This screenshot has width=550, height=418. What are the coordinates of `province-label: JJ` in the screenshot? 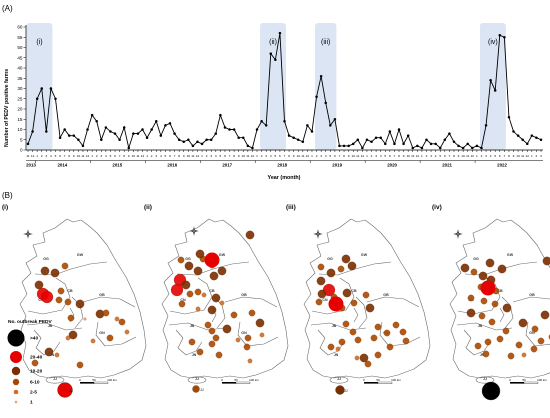 It's located at (339, 379).